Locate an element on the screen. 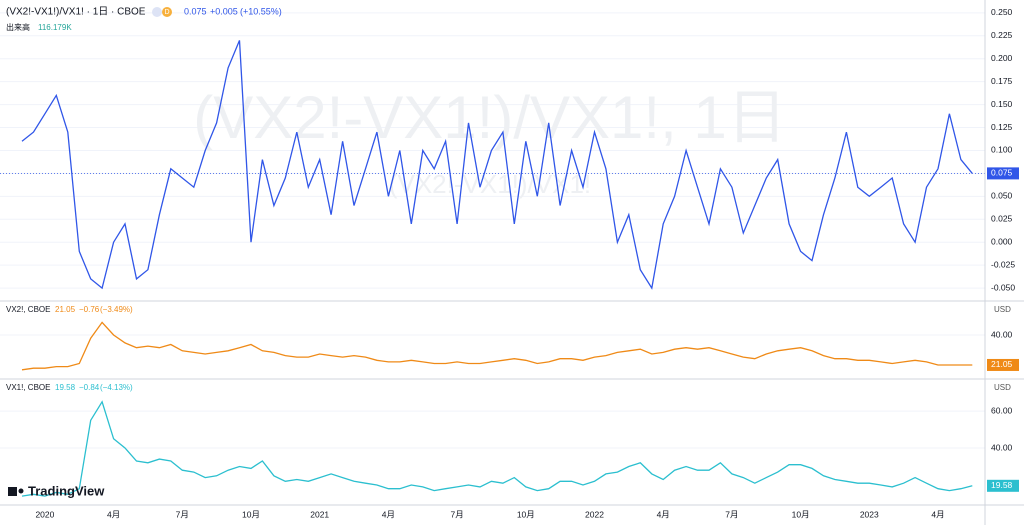 The height and width of the screenshot is (525, 1024). y-tick-label: 0.050 is located at coordinates (1002, 196).